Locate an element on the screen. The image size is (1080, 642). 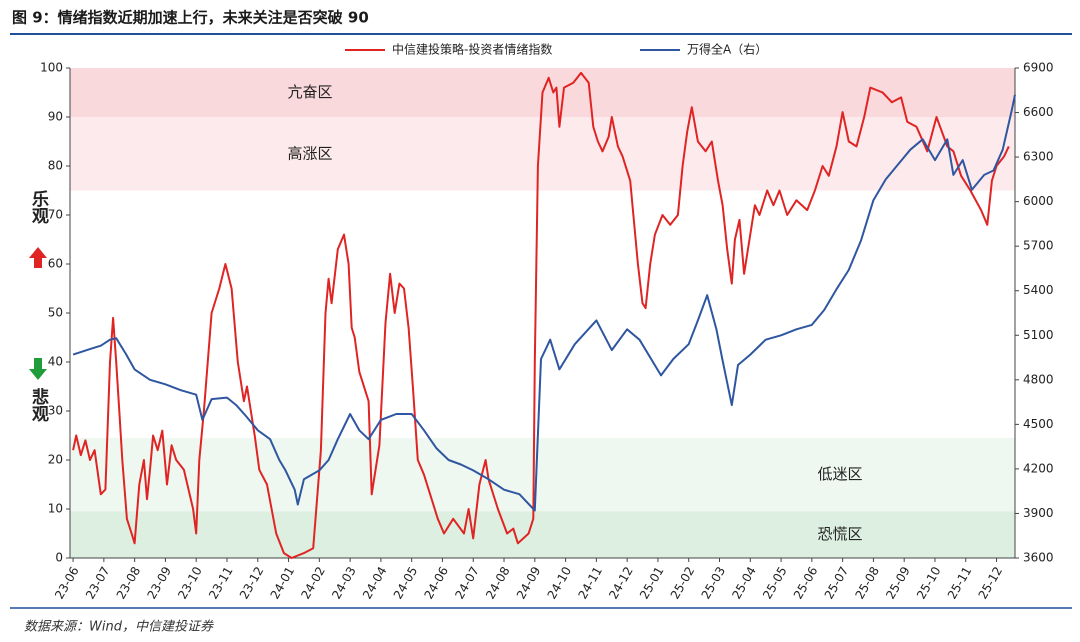
source-note: 数据来源：Wind，中信建投证券 is located at coordinates (119, 627).